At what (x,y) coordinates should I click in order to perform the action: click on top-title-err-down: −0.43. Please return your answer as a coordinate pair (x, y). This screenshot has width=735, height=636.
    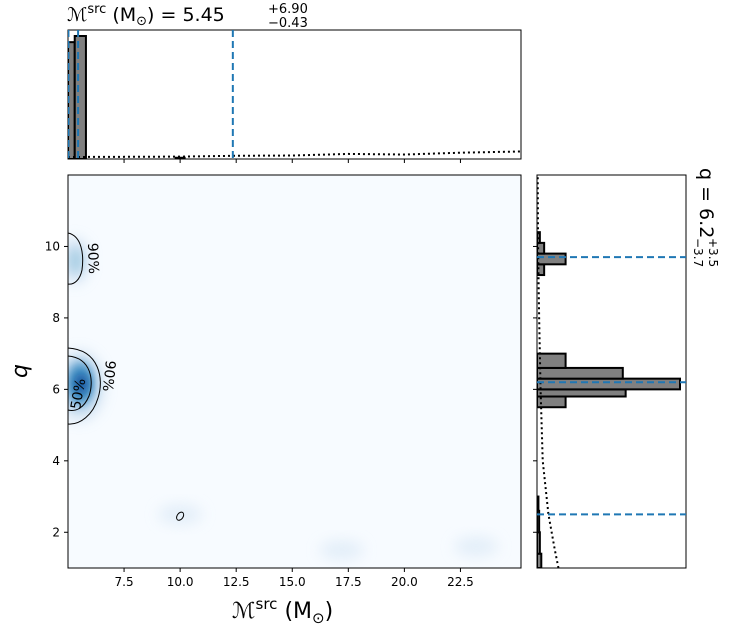
    Looking at the image, I should click on (288, 23).